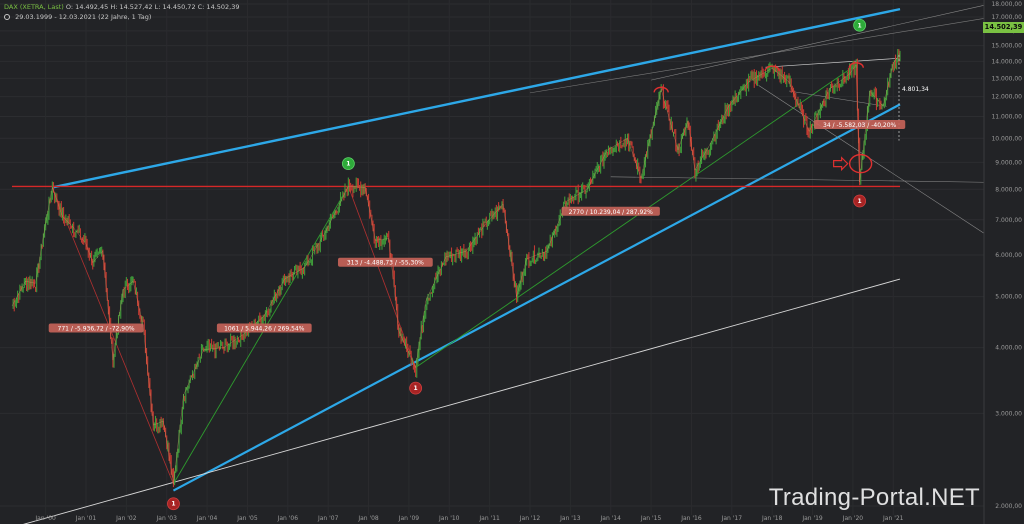  I want to click on annotation-box: 771 / -5.936,72 / -72,90%, so click(96, 328).